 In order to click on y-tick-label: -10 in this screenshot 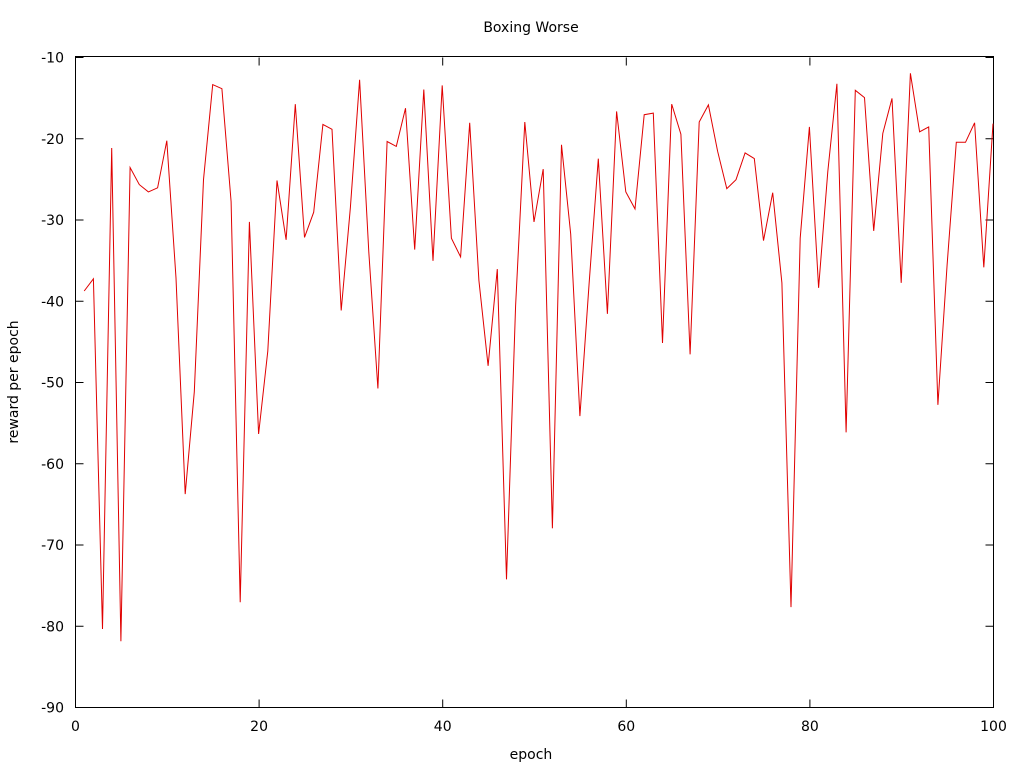, I will do `click(52, 59)`.